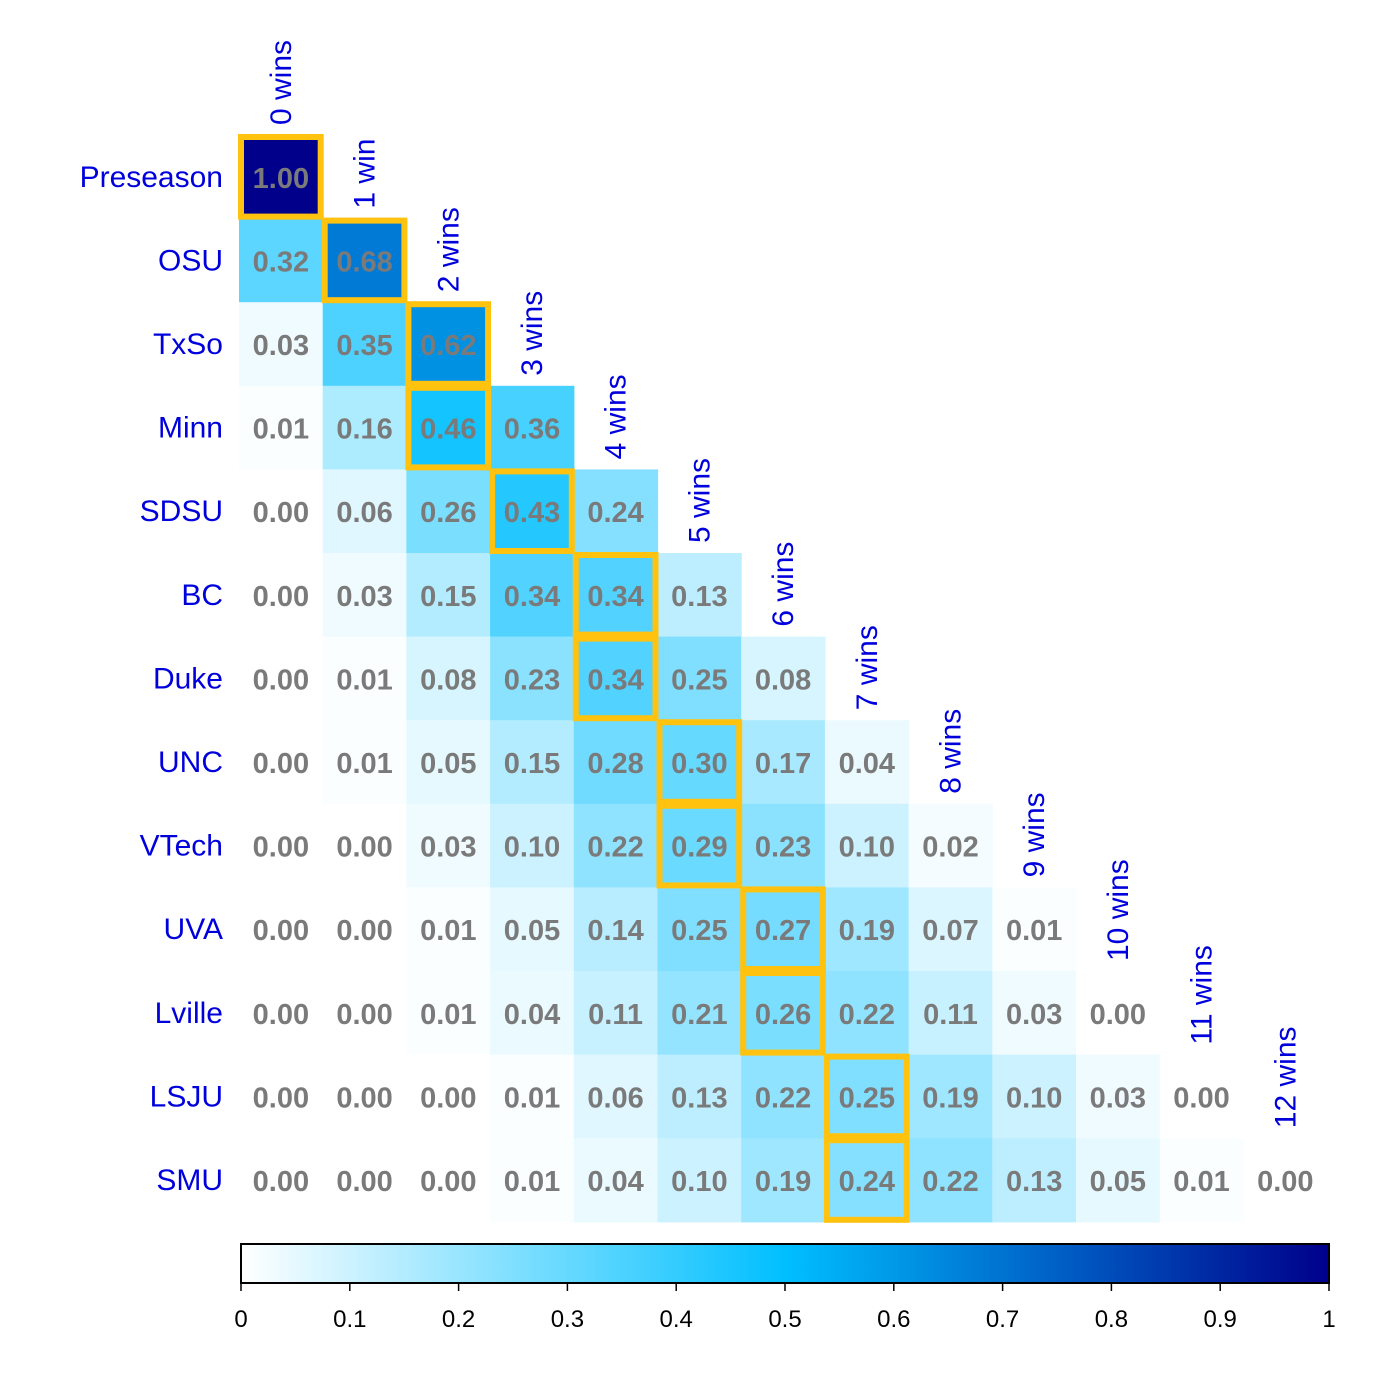 The image size is (1400, 1400). I want to click on column-label: 11 wins, so click(1202, 995).